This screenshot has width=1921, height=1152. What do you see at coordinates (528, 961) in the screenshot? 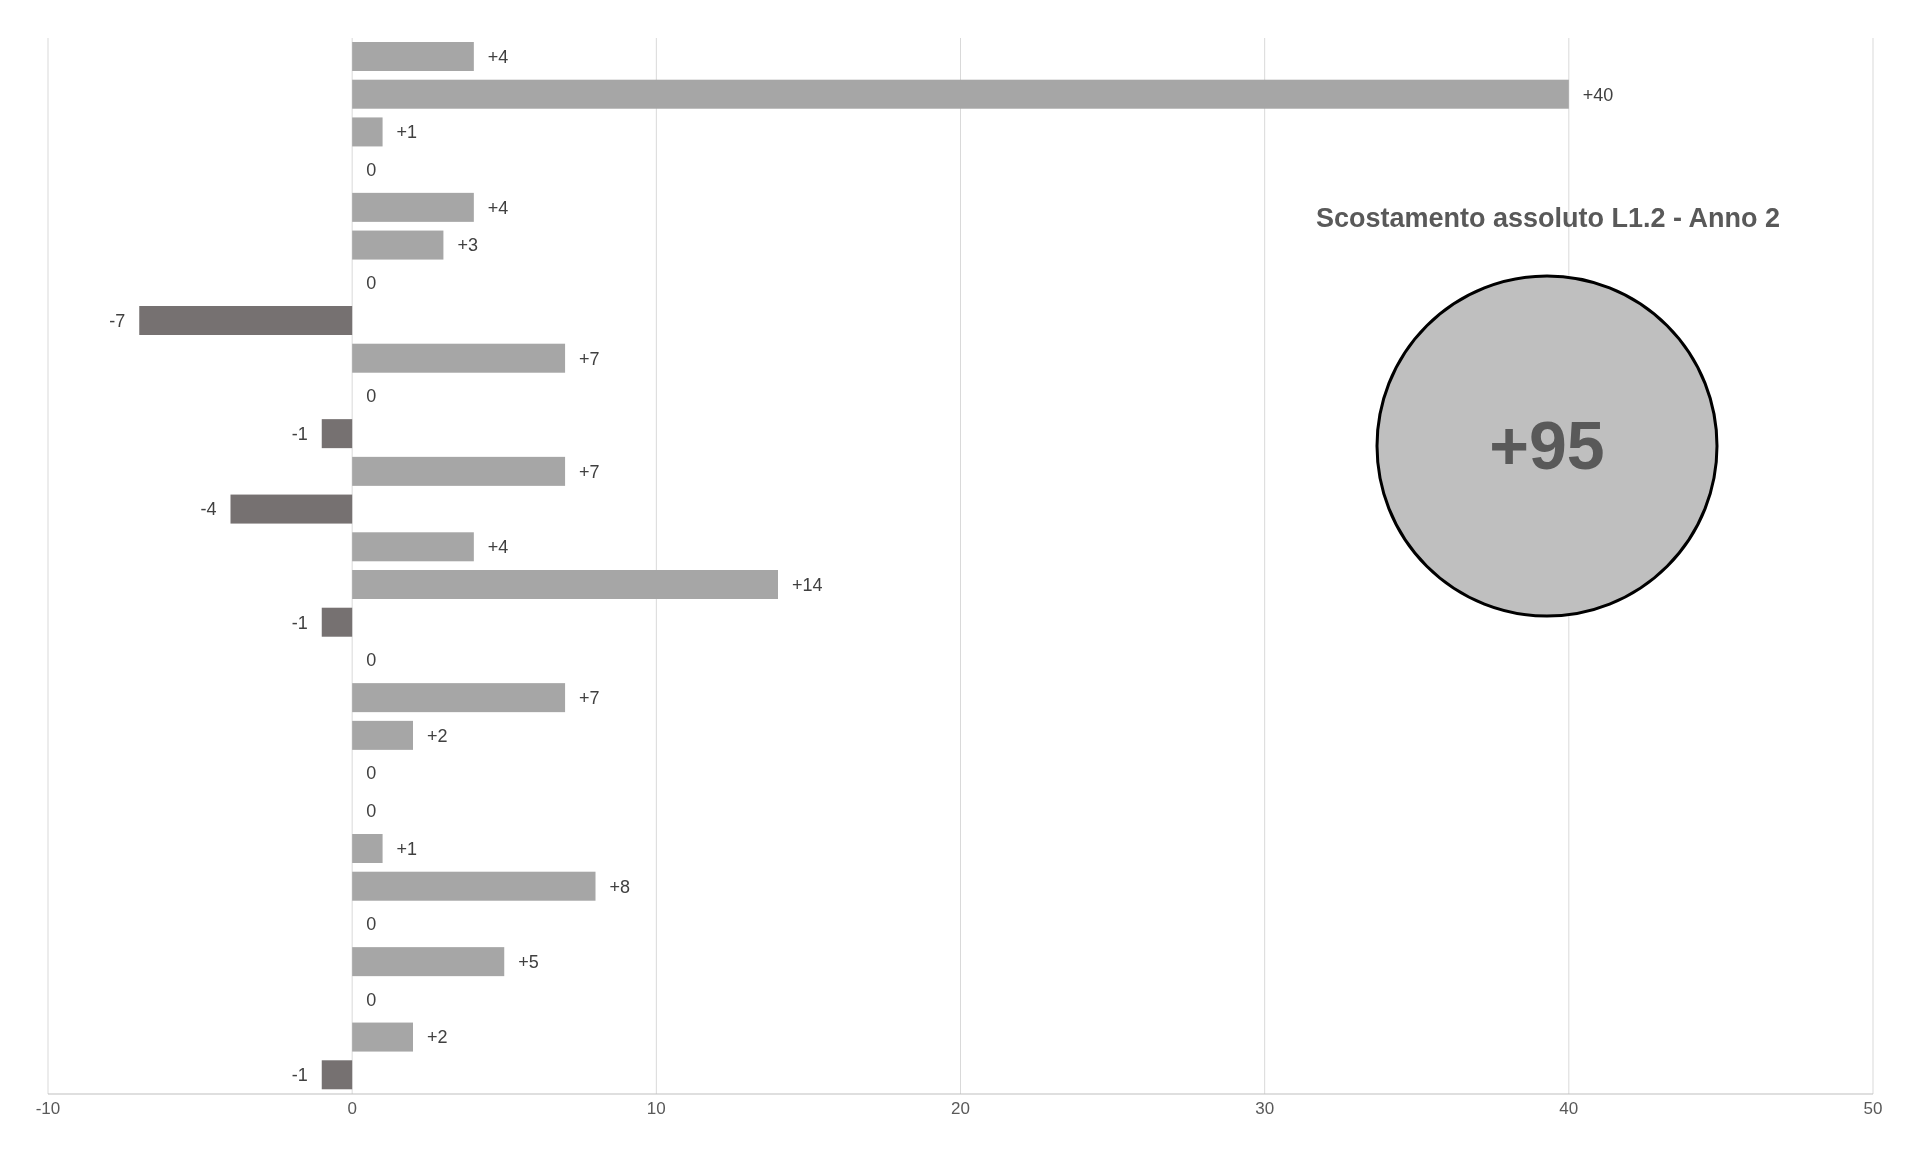
I see `data-label: +5` at bounding box center [528, 961].